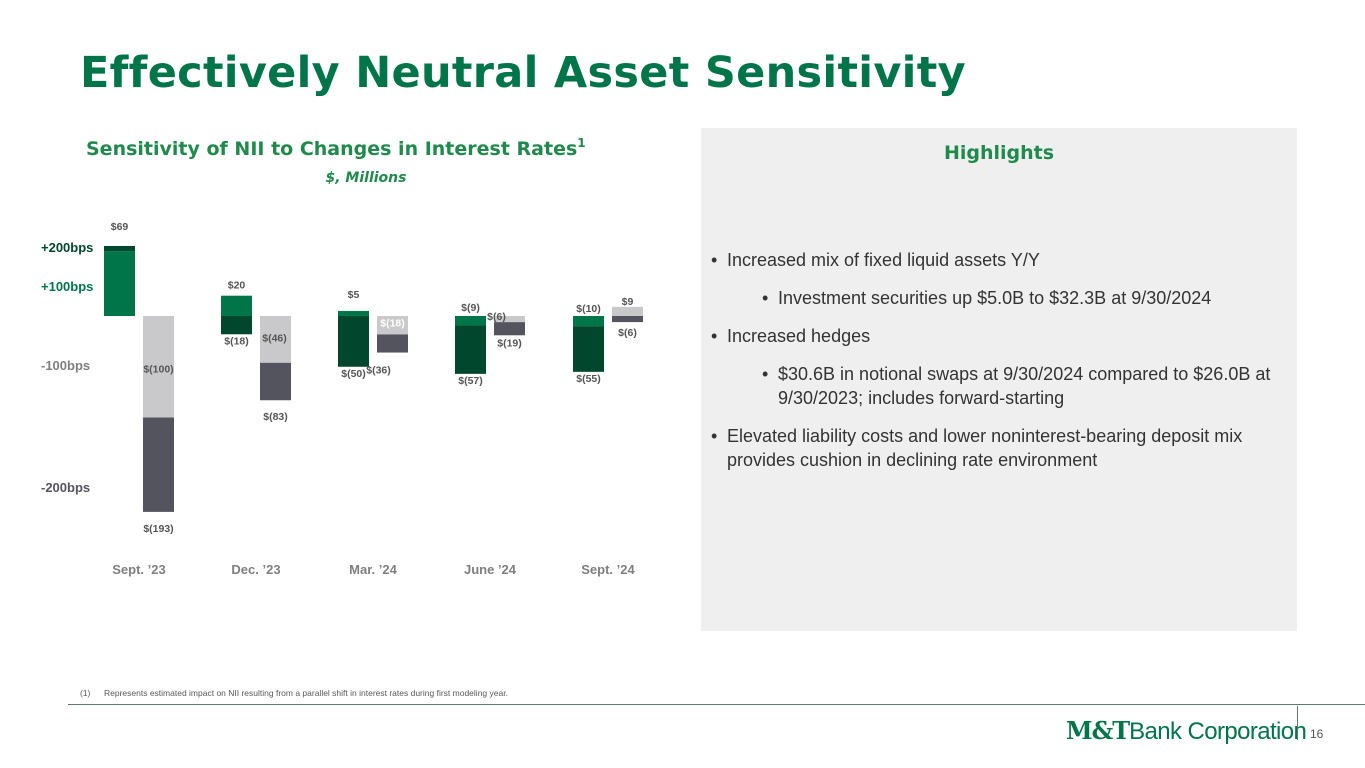 The height and width of the screenshot is (768, 1365). What do you see at coordinates (67, 247) in the screenshot?
I see `legend-label: +200bps` at bounding box center [67, 247].